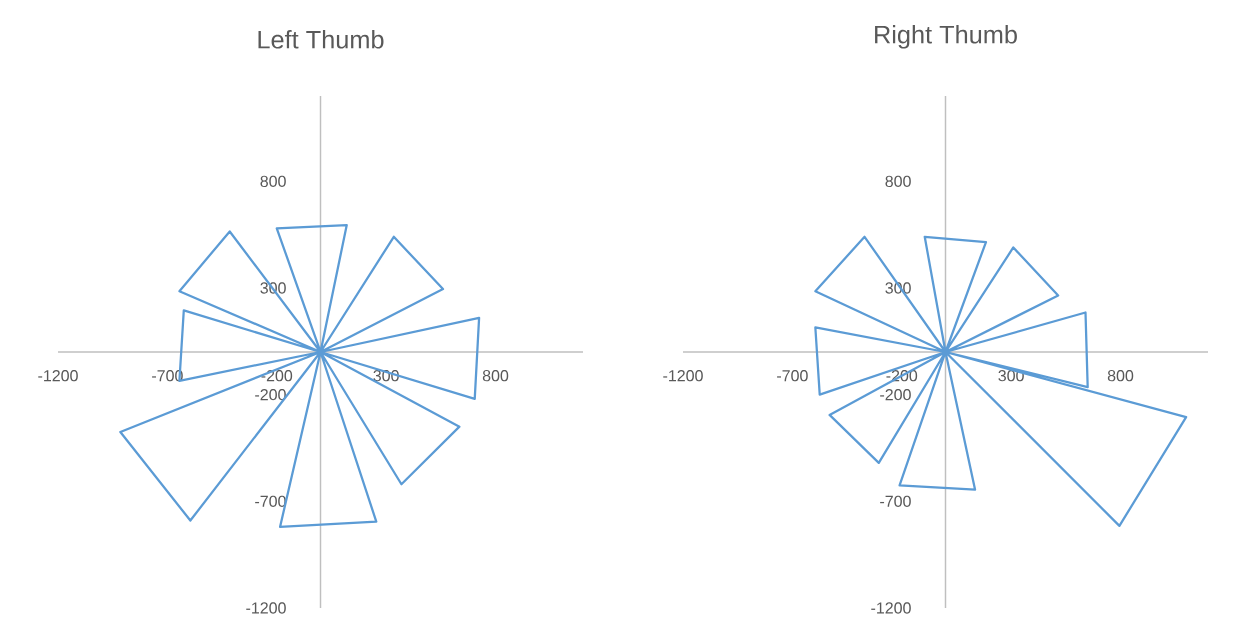 The width and height of the screenshot is (1250, 628). Describe the element at coordinates (792, 376) in the screenshot. I see `x-tick-label: -700` at that location.